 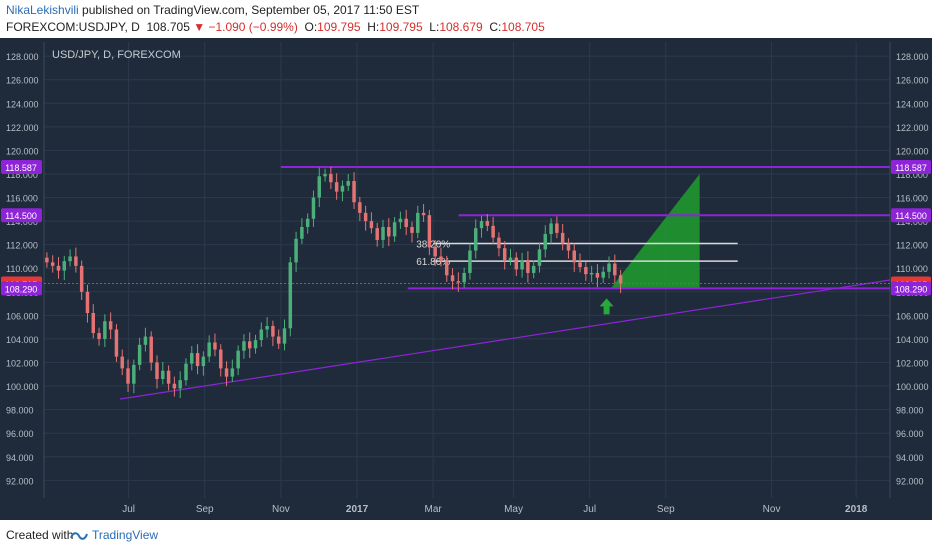 What do you see at coordinates (40, 535) in the screenshot?
I see `created-with-text: Created with` at bounding box center [40, 535].